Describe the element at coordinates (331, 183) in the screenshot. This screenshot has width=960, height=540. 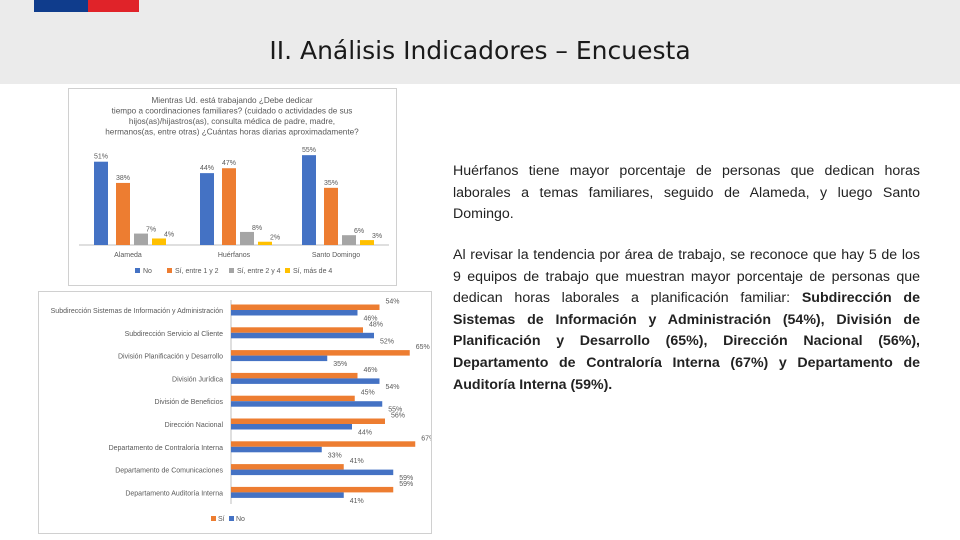
I see `chart1-data-label: 35%` at that location.